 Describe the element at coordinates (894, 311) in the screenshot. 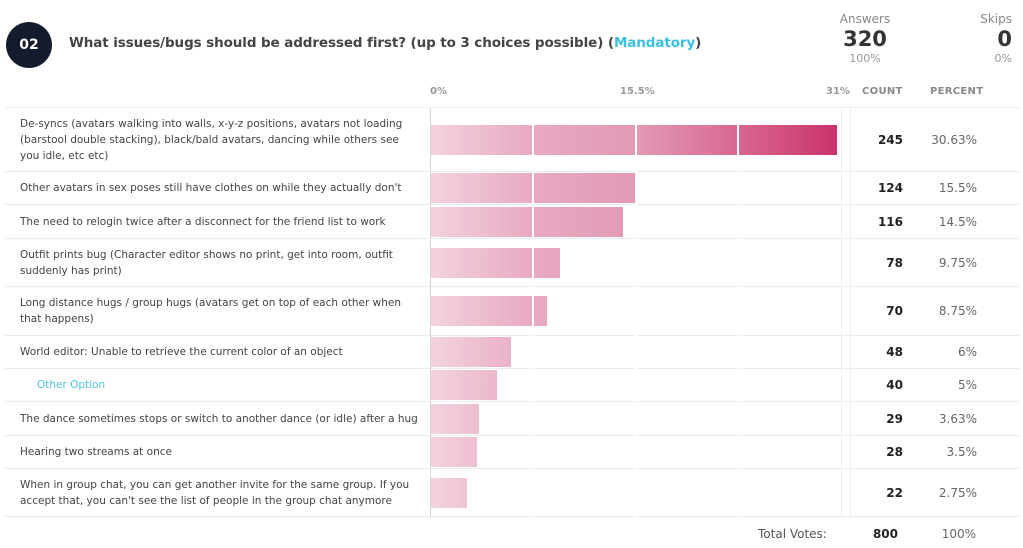

I see `row-count: 70` at that location.